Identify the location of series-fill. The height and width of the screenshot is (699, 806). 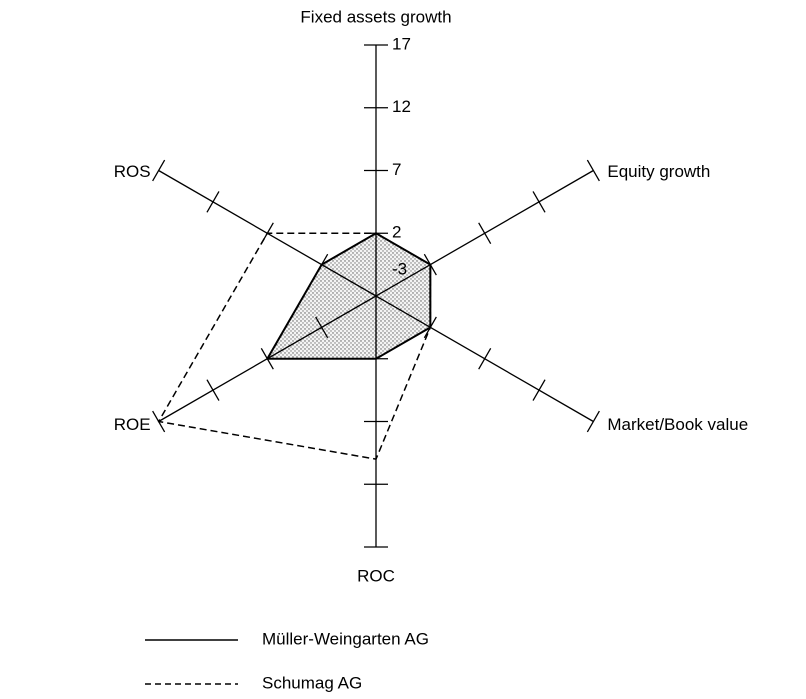
(349, 296).